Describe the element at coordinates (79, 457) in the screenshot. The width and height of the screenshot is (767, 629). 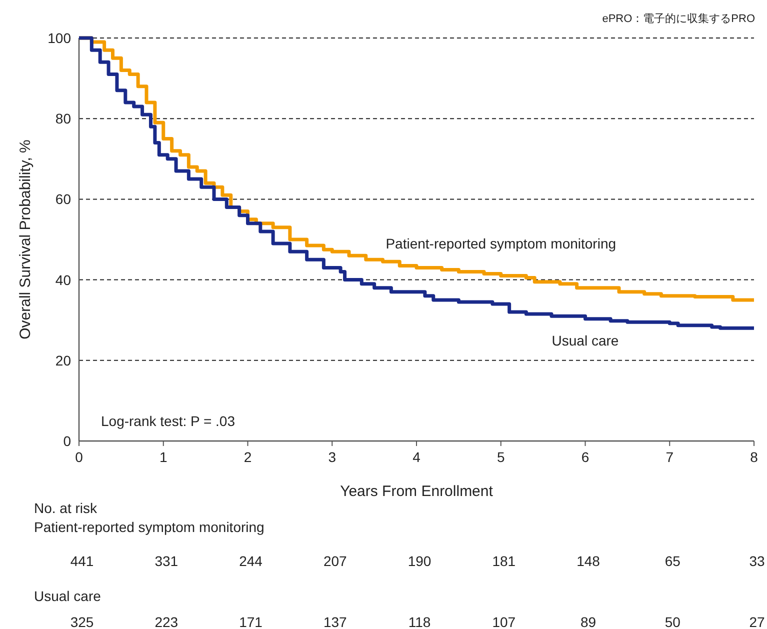
I see `x-tick-label: 0` at that location.